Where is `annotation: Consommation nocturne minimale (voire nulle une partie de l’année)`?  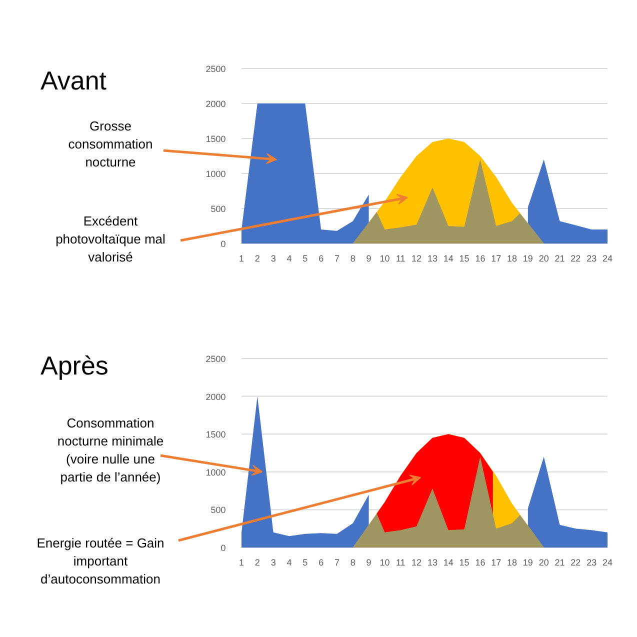
annotation: Consommation nocturne minimale (voire nulle une partie de l’année) is located at coordinates (110, 450).